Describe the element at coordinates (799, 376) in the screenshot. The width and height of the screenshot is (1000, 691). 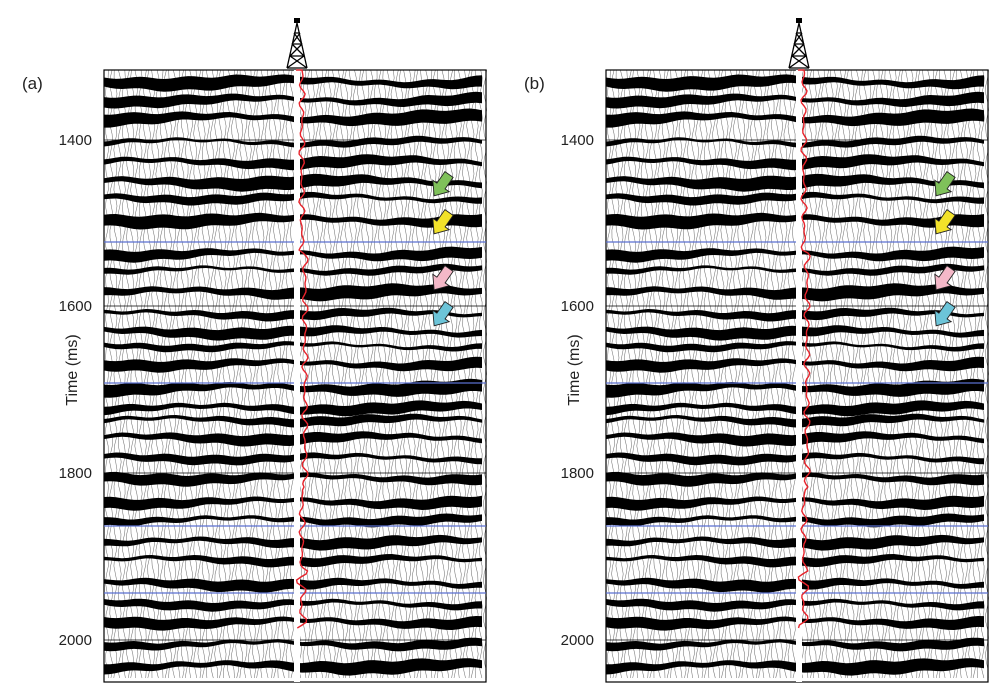
I see `well-gap` at that location.